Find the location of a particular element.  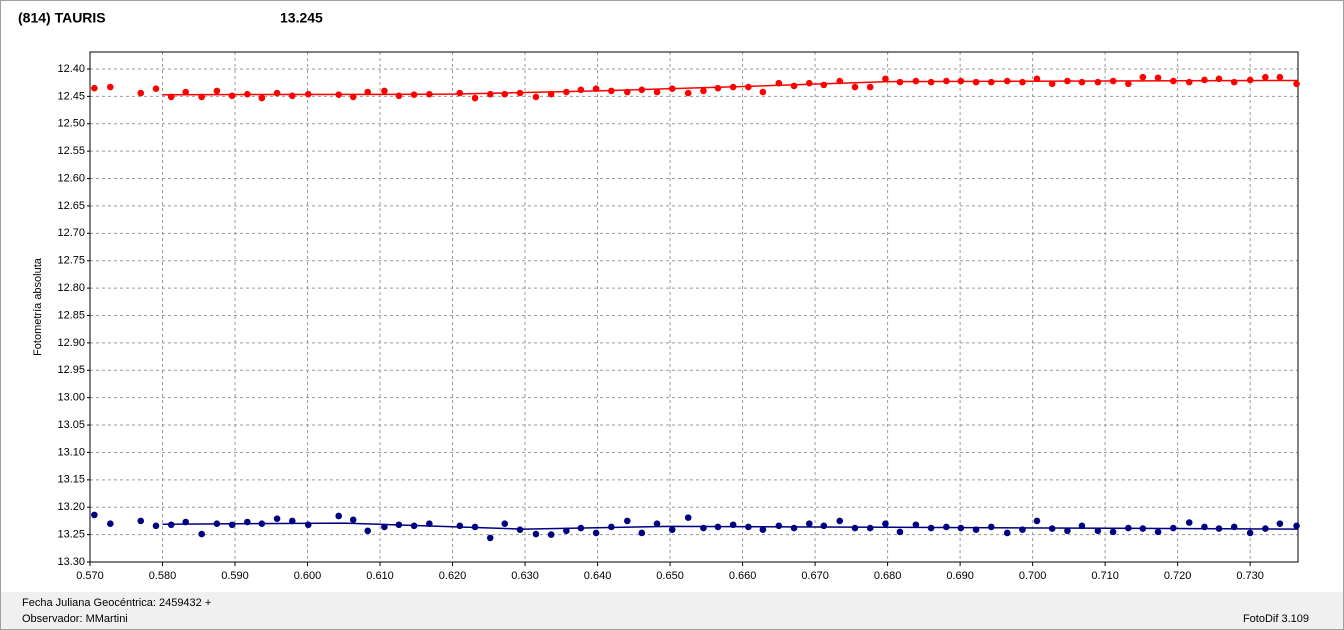

x-tick-label: 0.640 is located at coordinates (598, 576).